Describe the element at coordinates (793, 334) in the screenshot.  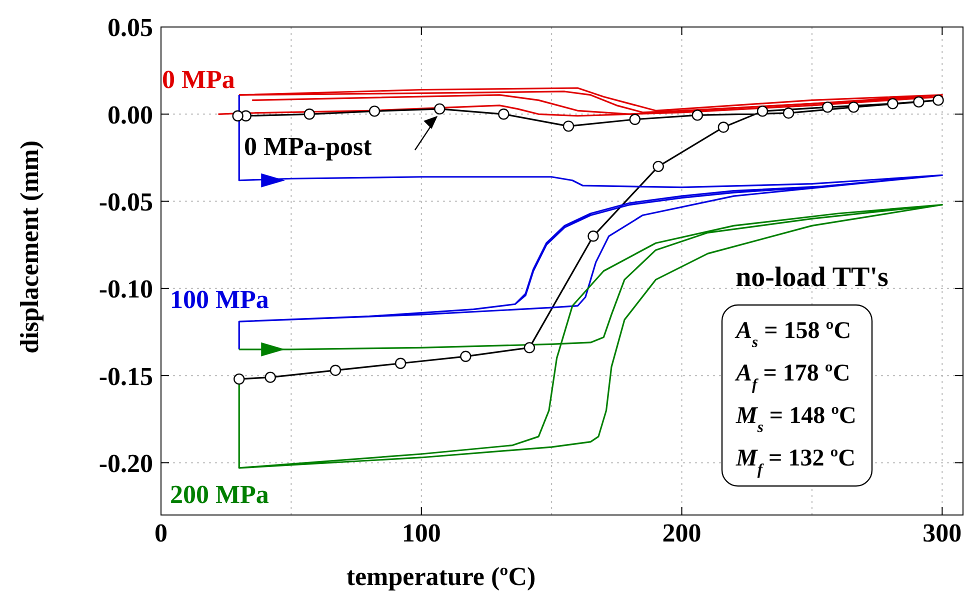
I see `annotation: A$_{s}$ = 158 ºC` at that location.